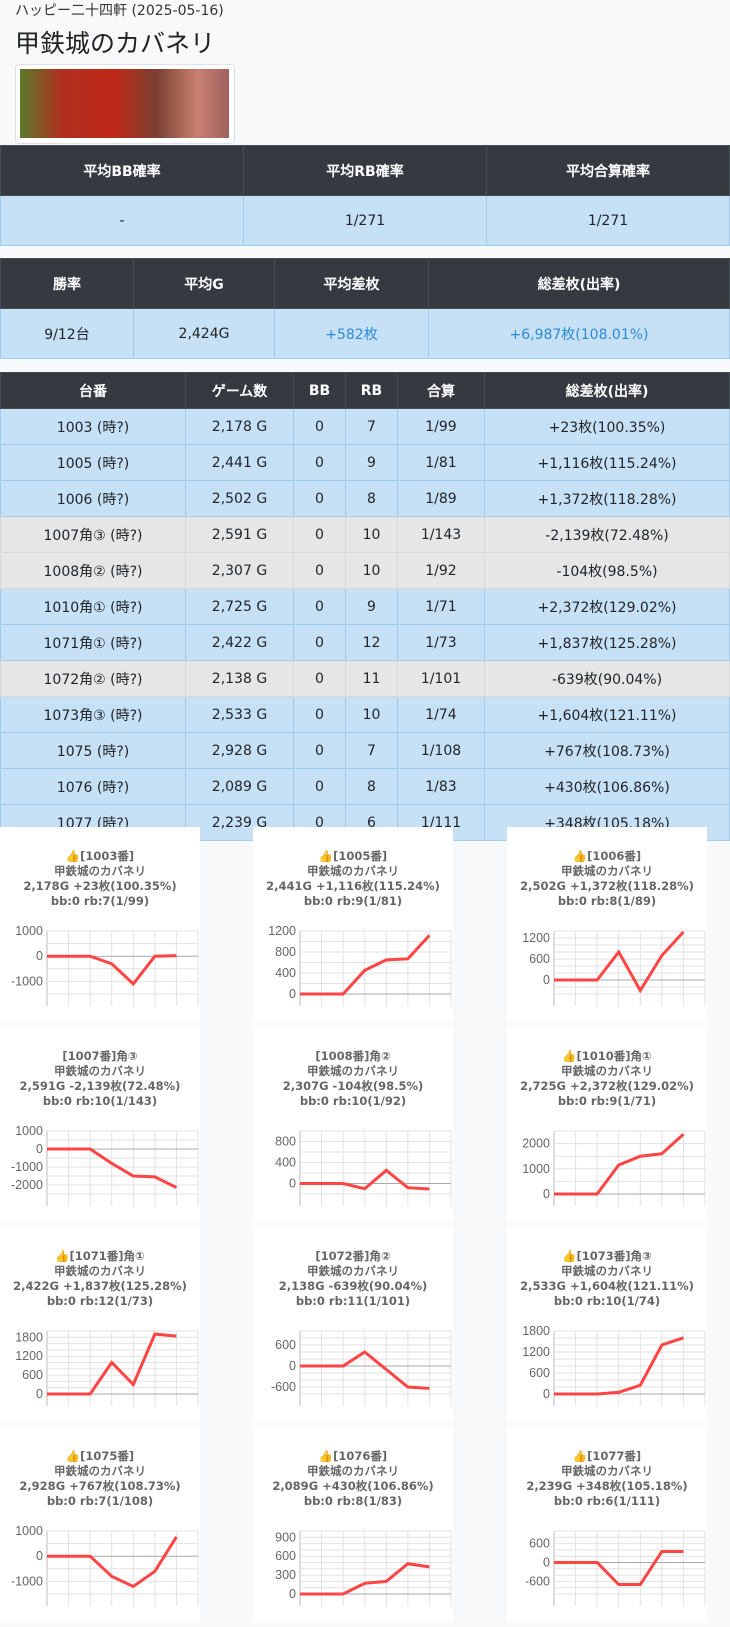  Describe the element at coordinates (608, 170) in the screenshot. I see `header-avg-total: 平均合算確率` at that location.